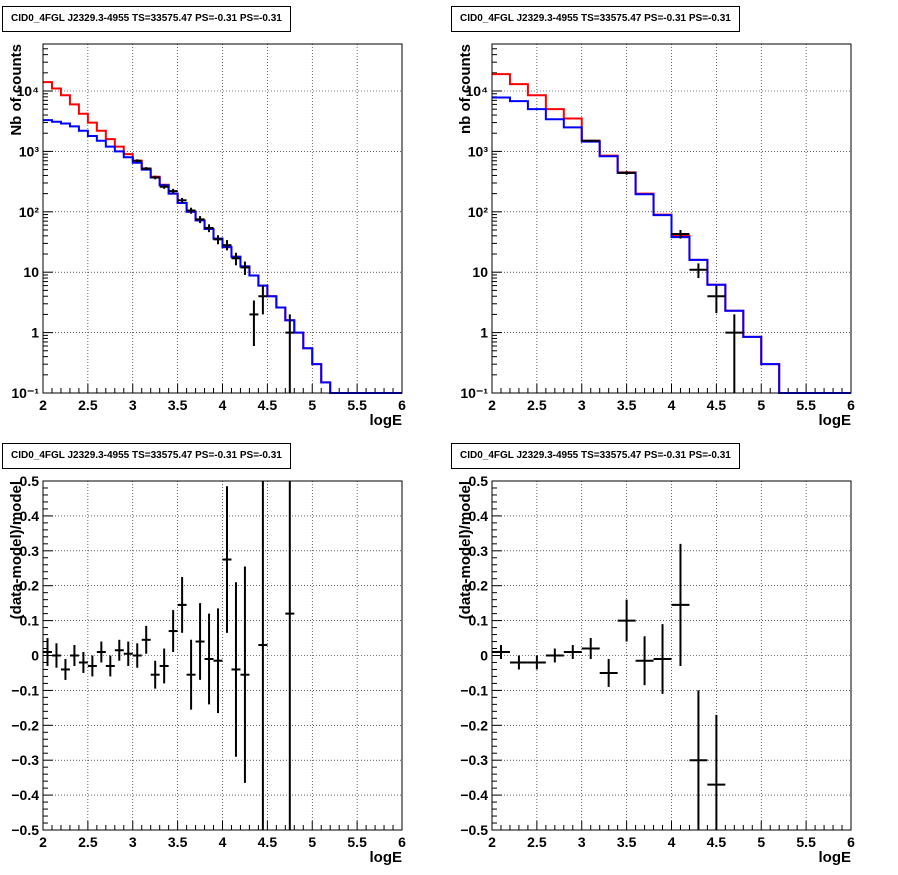  I want to click on y-tick-label: −0.4, so click(474, 795).